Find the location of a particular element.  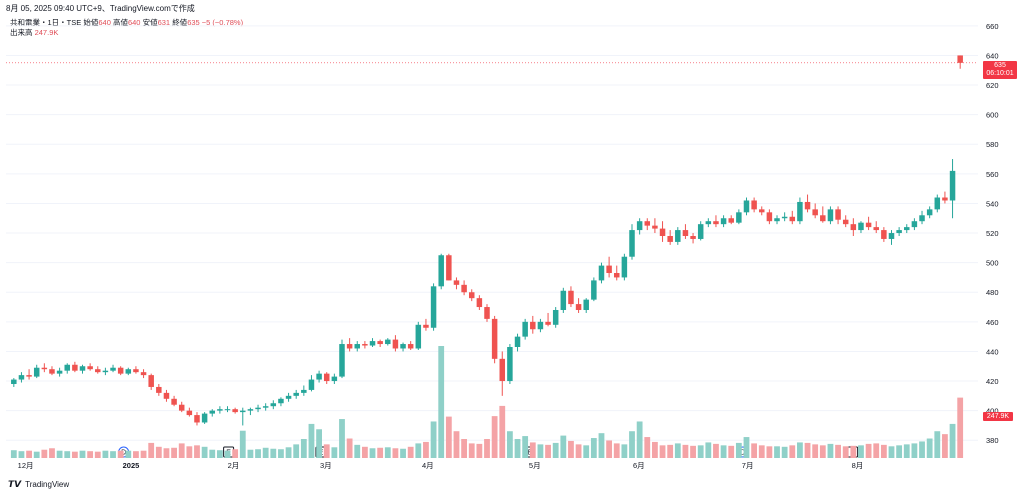

last-volume-tag: 247.9K is located at coordinates (998, 416).